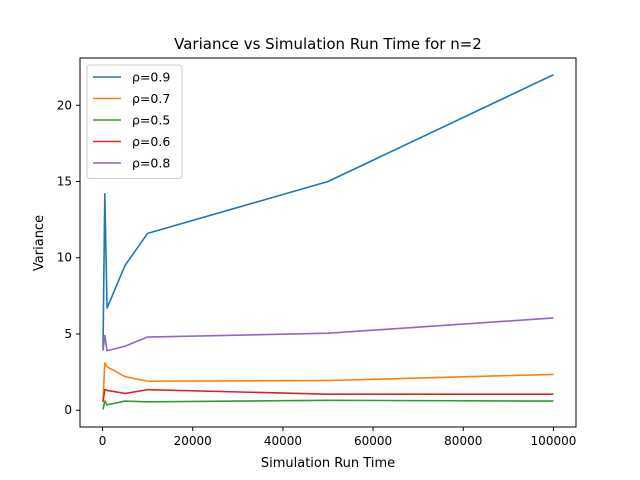  What do you see at coordinates (151, 163) in the screenshot?
I see `legend-label: ρ=0.8` at bounding box center [151, 163].